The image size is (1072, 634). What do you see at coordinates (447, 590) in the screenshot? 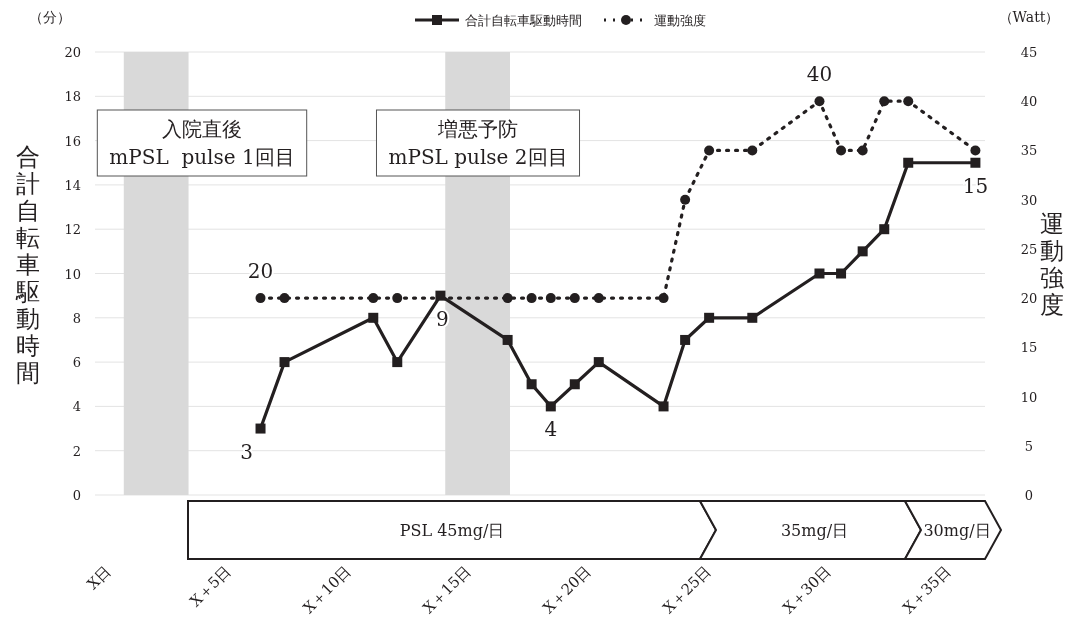
I see `x-tick-label: X＋15日` at bounding box center [447, 590].